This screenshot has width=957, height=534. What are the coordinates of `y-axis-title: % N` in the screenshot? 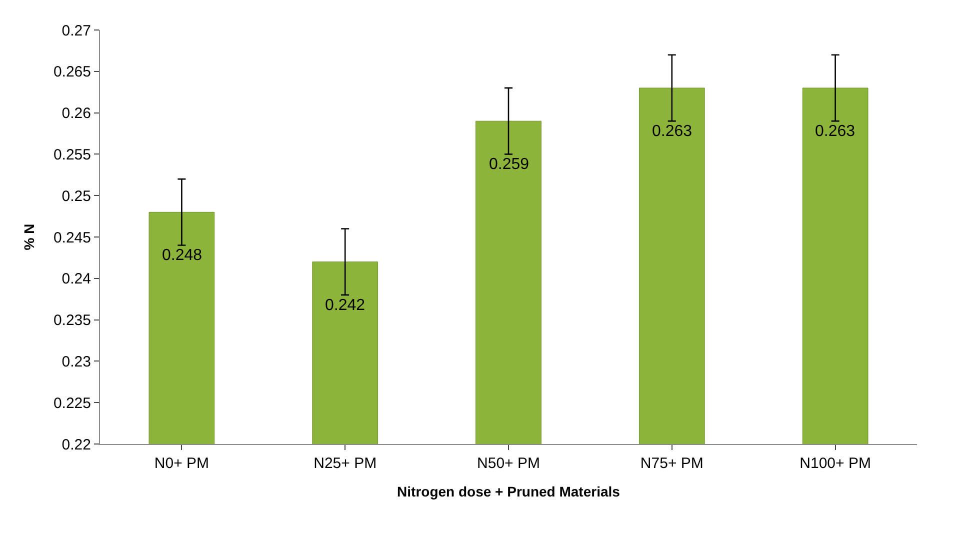 It's located at (29, 237).